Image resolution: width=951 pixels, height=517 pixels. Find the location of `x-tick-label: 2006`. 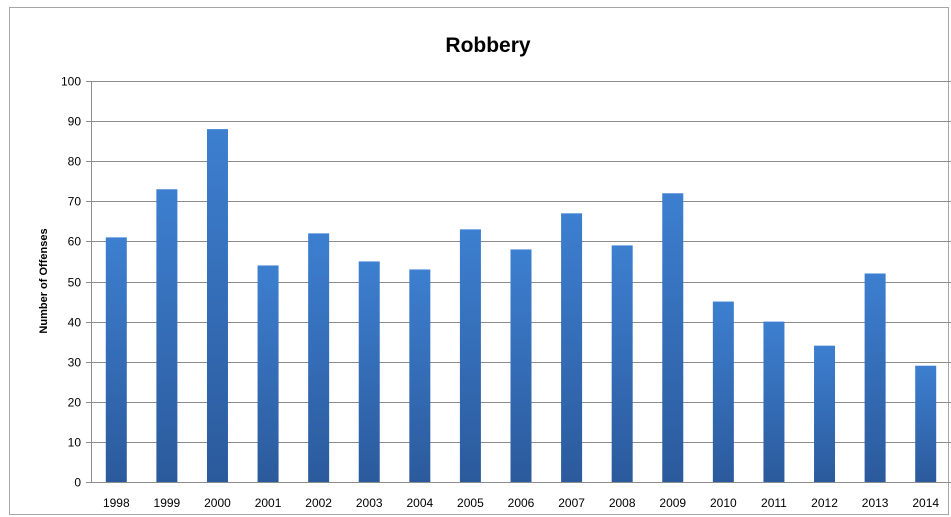

x-tick-label: 2006 is located at coordinates (521, 503).